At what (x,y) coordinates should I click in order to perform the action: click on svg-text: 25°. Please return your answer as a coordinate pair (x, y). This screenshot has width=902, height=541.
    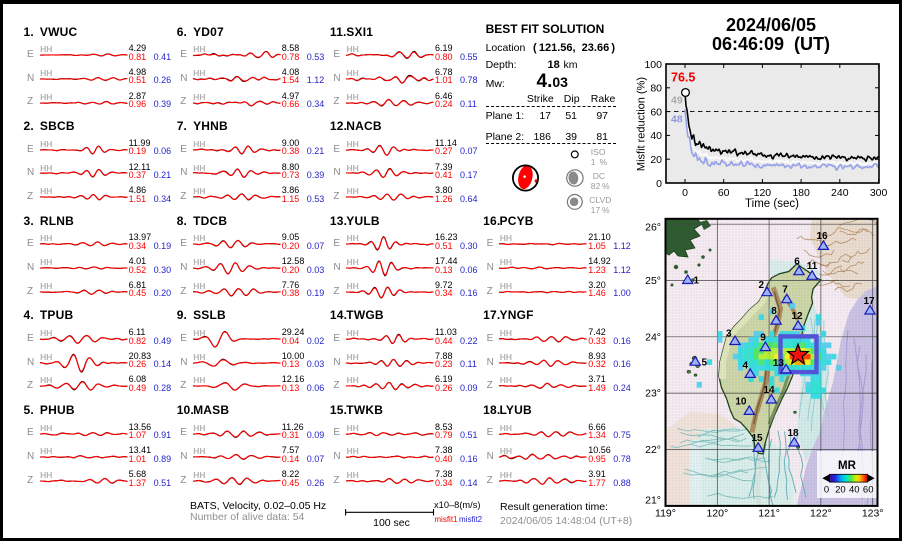
    Looking at the image, I should click on (653, 281).